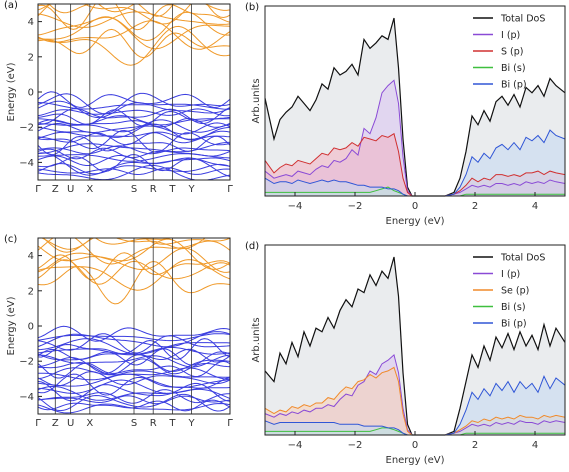  I want to click on panel-label: (b), so click(252, 7).